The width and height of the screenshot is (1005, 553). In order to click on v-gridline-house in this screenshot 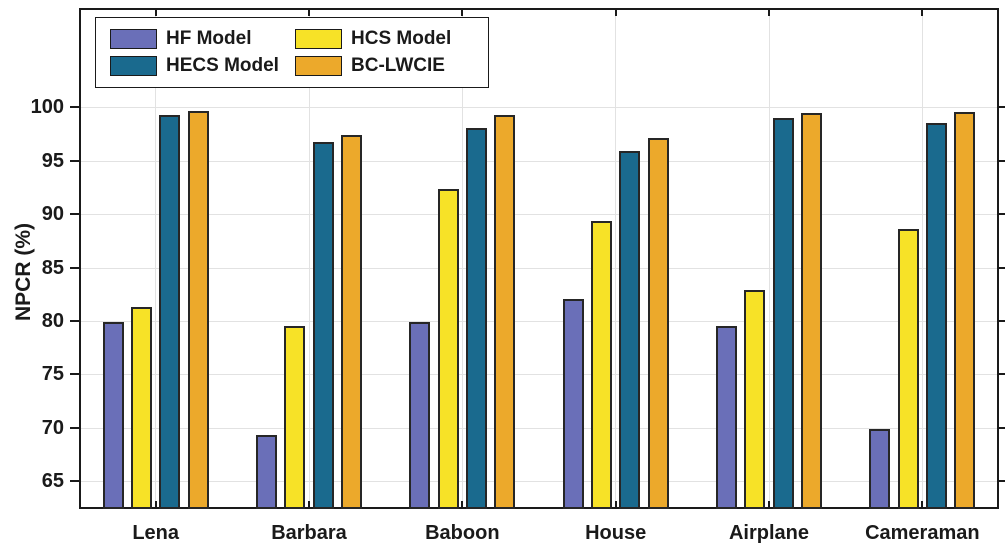, I will do `click(616, 258)`.